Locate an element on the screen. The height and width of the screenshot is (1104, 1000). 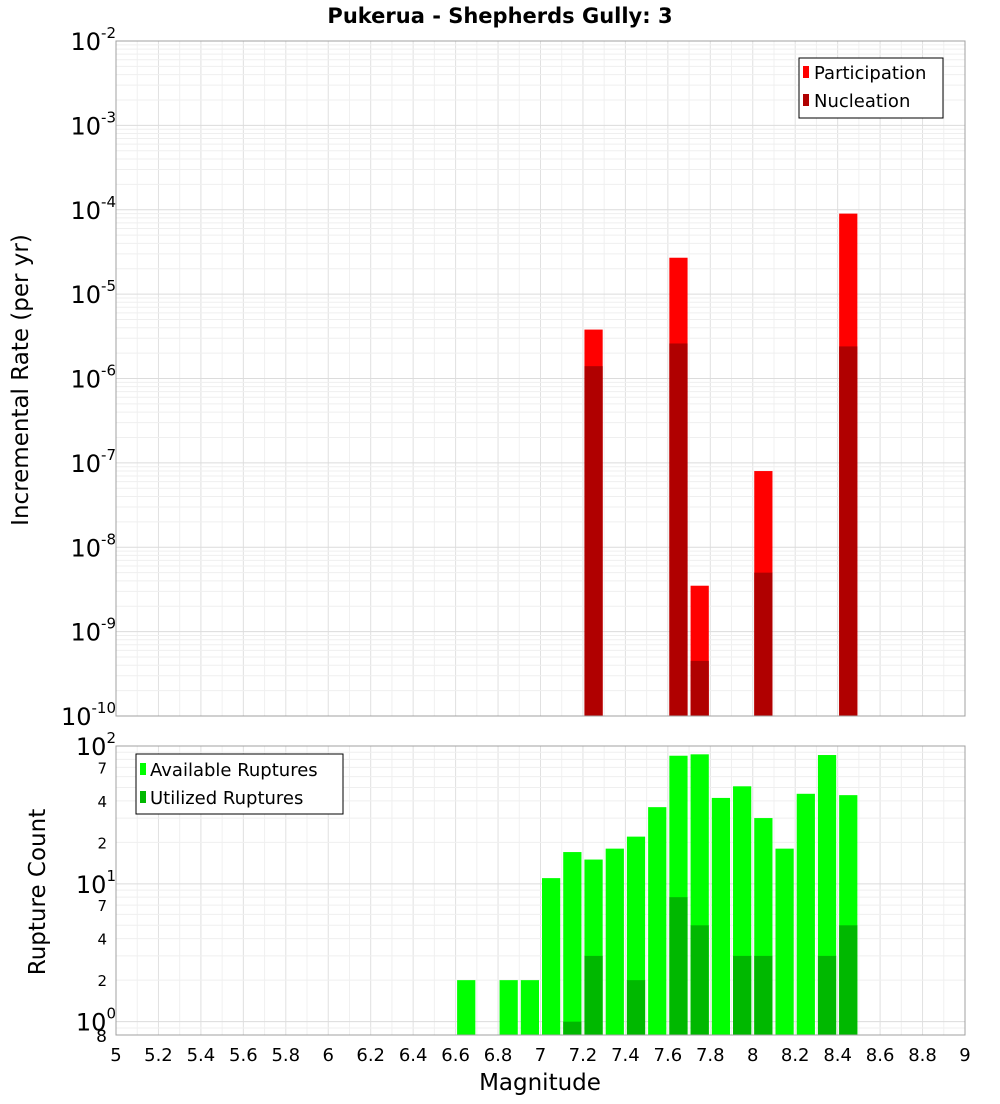
rate-y-tick-label: 10⁻⁸ is located at coordinates (93, 546).